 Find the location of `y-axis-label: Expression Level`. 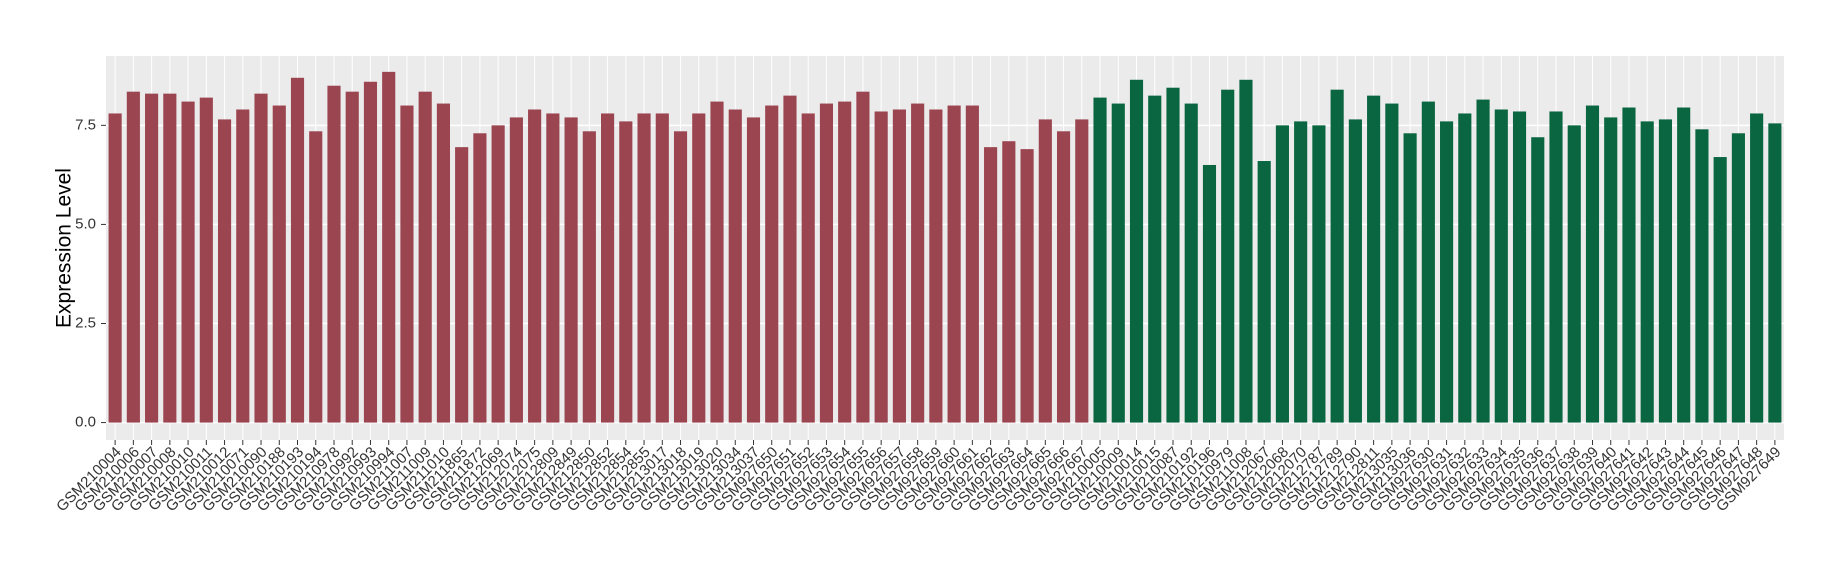

y-axis-label: Expression Level is located at coordinates (64, 248).